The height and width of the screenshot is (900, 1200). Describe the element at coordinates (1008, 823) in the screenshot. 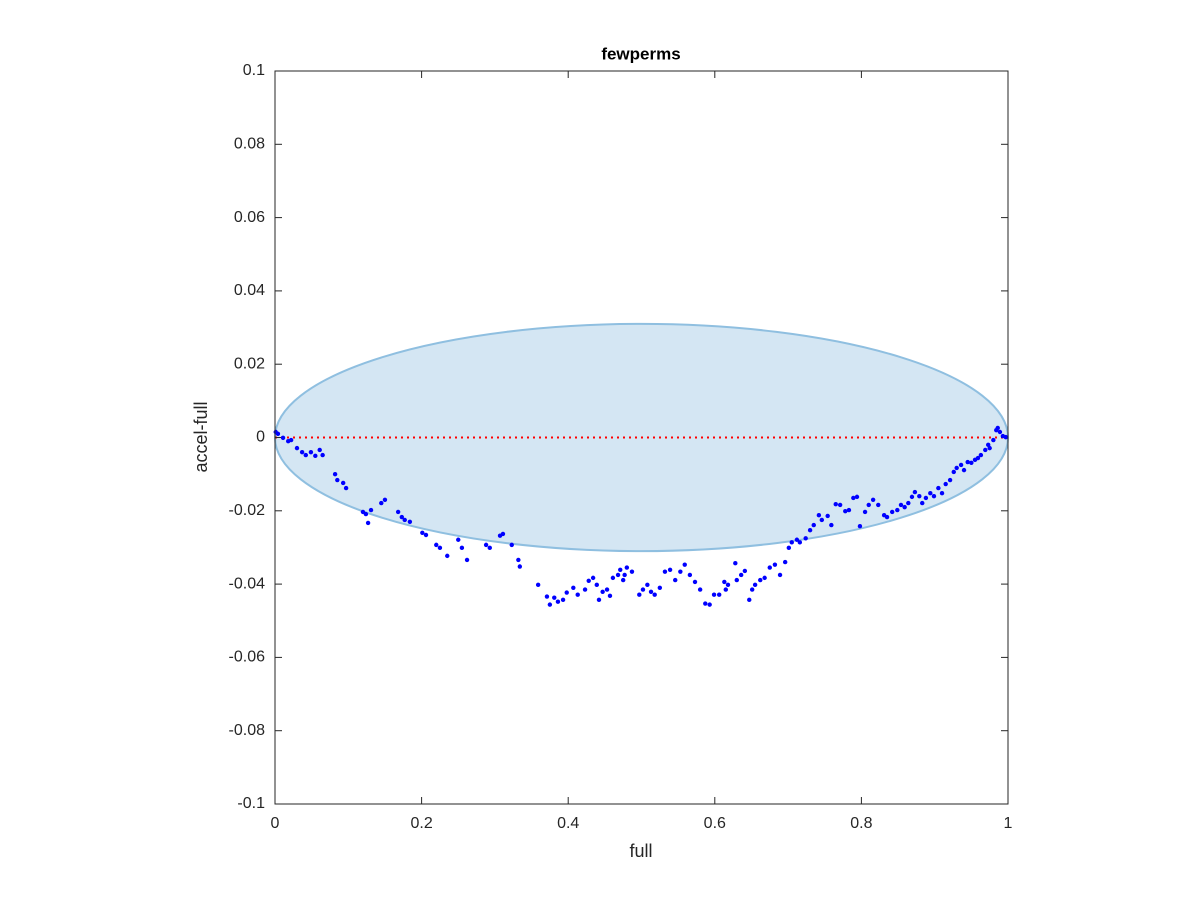

I see `x-tick-label: 1` at that location.